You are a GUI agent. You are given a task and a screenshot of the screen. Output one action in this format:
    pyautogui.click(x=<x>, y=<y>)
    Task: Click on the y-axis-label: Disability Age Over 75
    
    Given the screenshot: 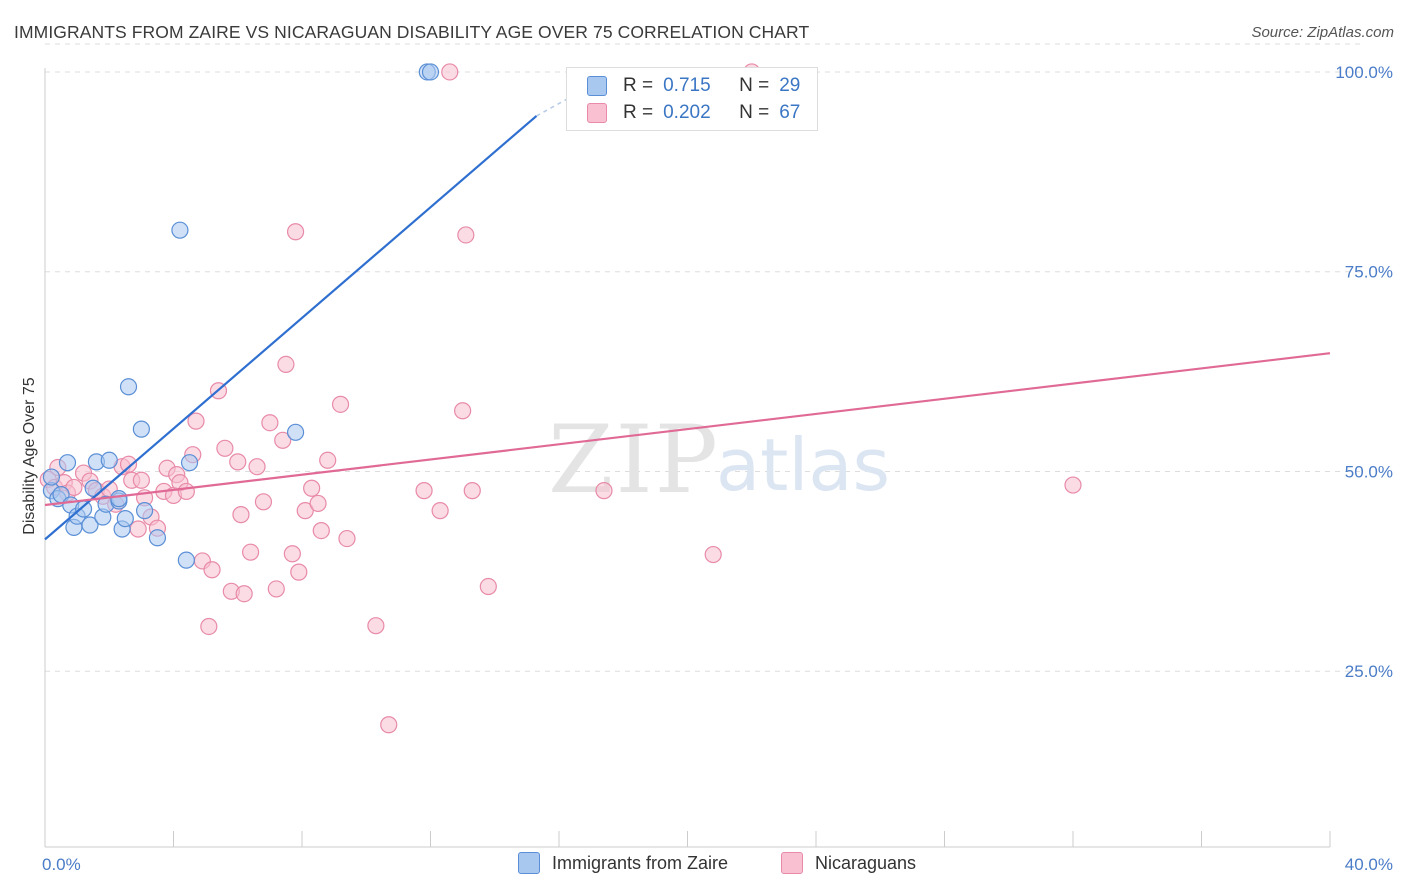 What is the action you would take?
    pyautogui.click(x=29, y=456)
    